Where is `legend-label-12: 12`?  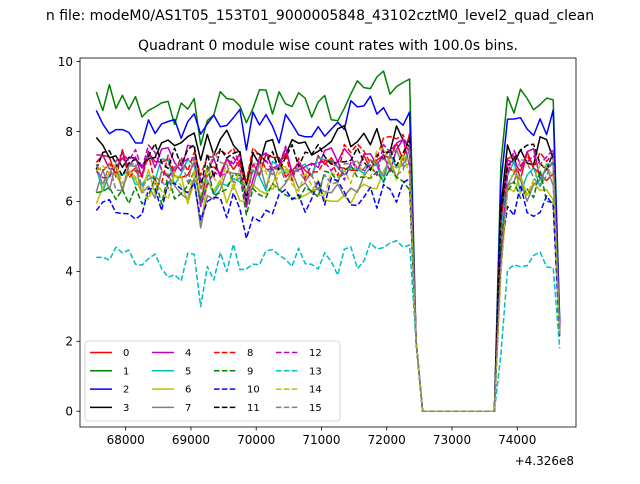 legend-label-12: 12 is located at coordinates (315, 353).